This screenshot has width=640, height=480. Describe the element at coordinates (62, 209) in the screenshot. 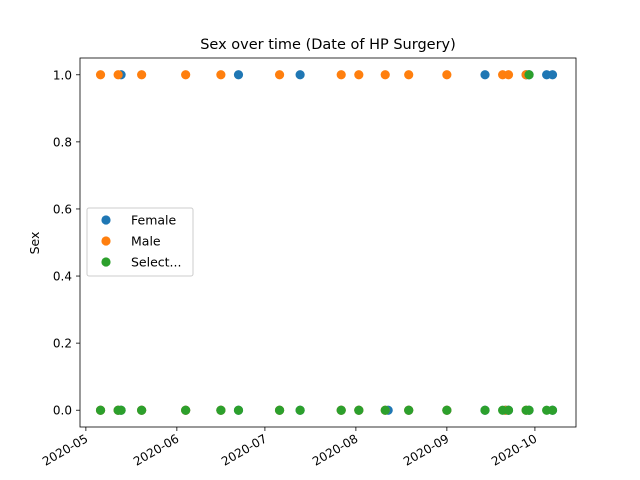

I see `y-tick-label: 0.6` at that location.